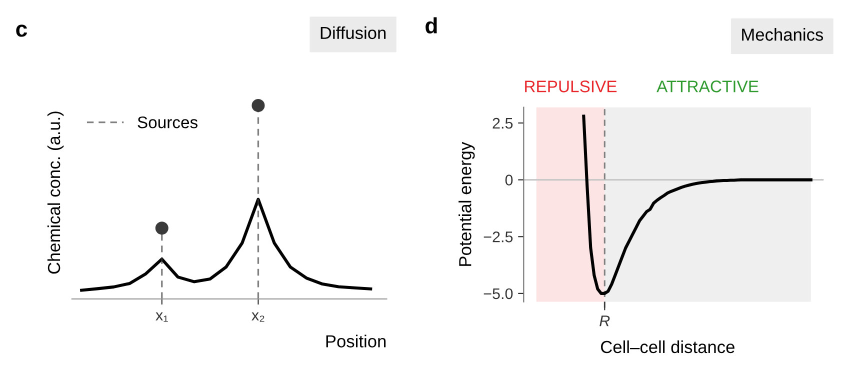 The height and width of the screenshot is (365, 867). I want to click on chart-title: Diffusion, so click(353, 33).